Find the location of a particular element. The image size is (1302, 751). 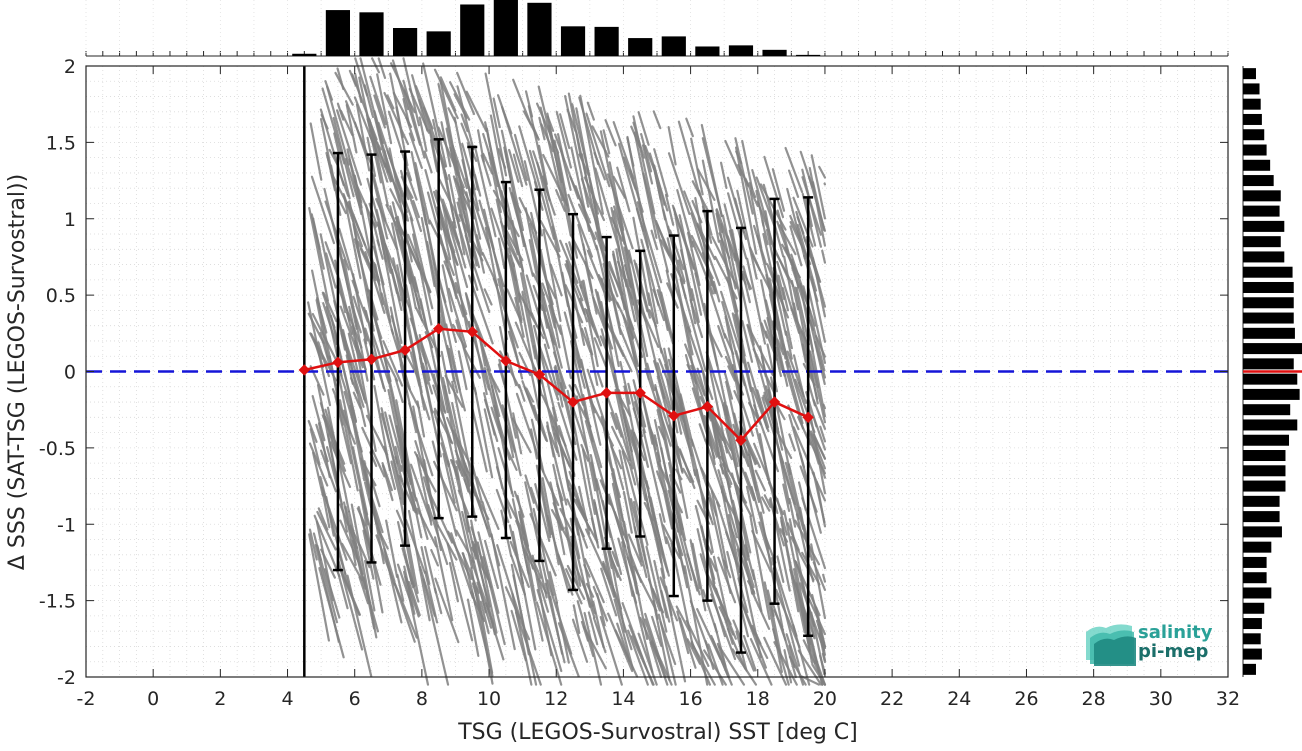

salinity-pimep-logo: salinity pi-mep is located at coordinates (1149, 644).